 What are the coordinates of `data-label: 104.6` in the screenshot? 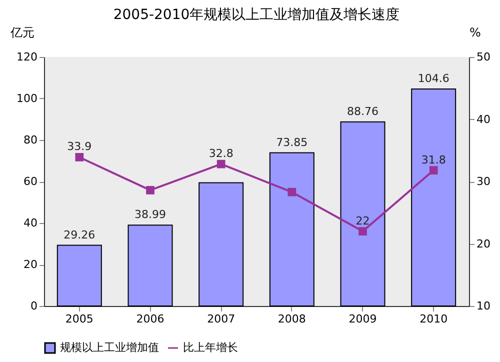 It's located at (434, 78).